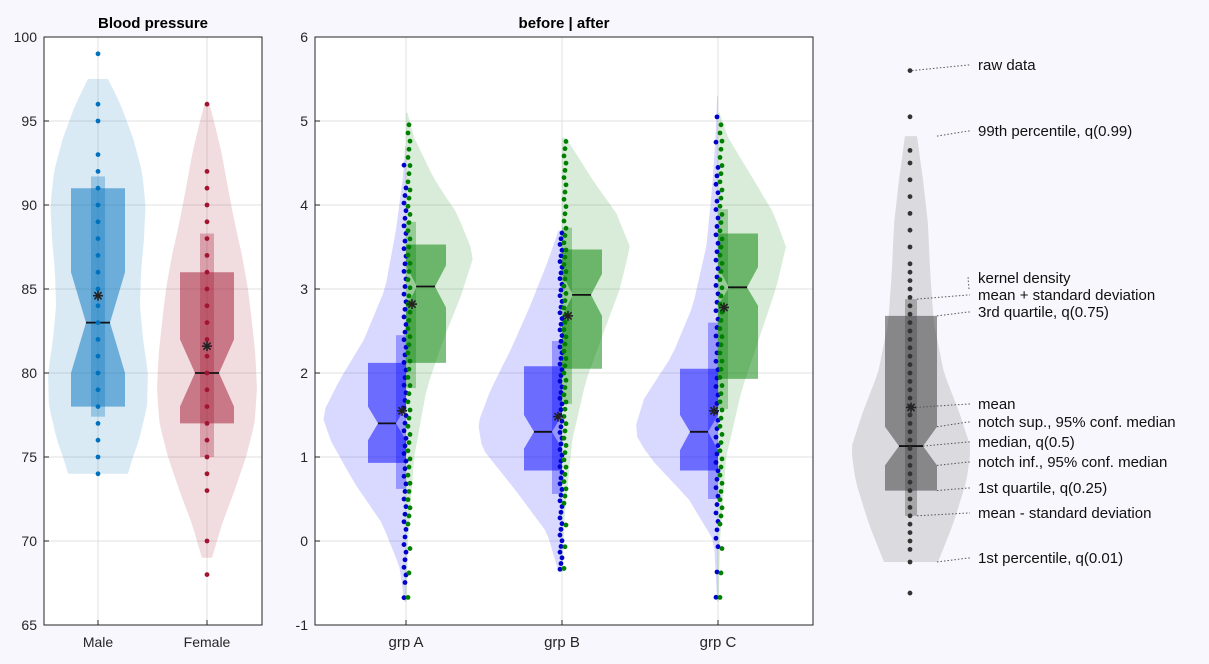  Describe the element at coordinates (940, 68) in the screenshot. I see `legend-leader-raw_data` at that location.